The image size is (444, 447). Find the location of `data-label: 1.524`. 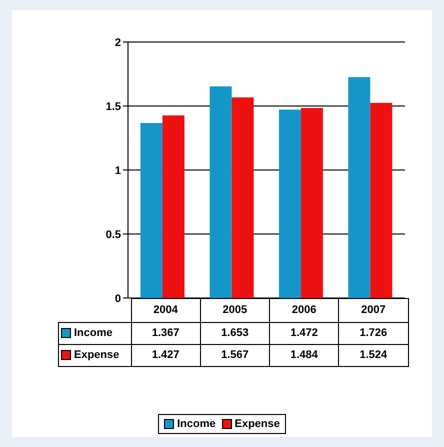

data-label: 1.524 is located at coordinates (373, 355).